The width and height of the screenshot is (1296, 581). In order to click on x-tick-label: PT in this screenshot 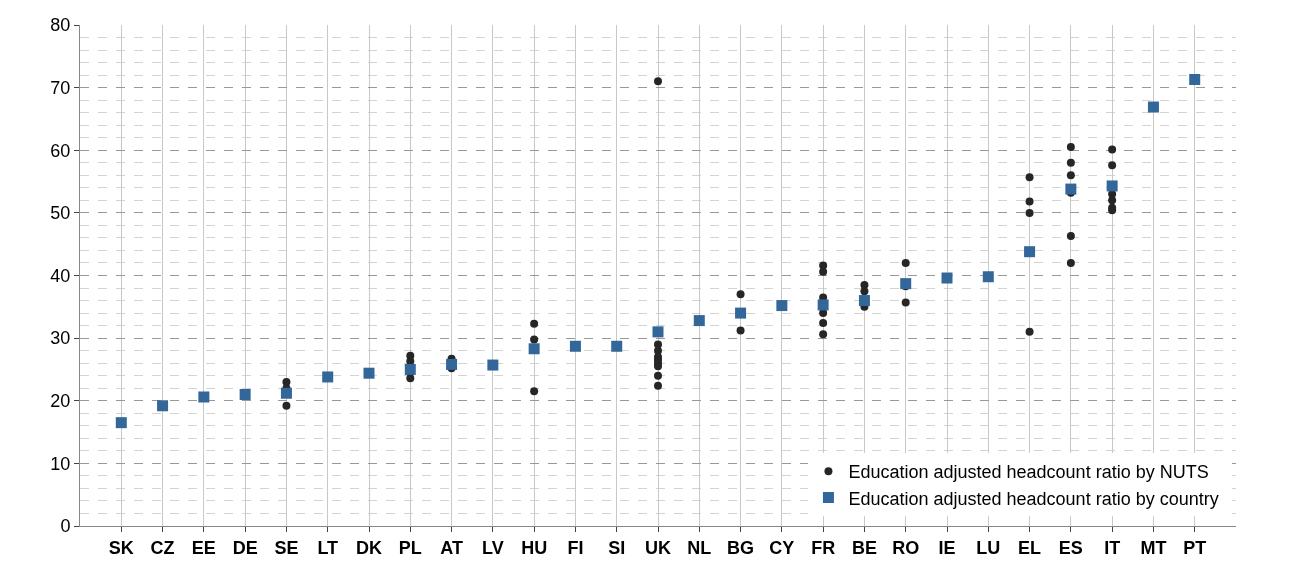, I will do `click(1195, 547)`.